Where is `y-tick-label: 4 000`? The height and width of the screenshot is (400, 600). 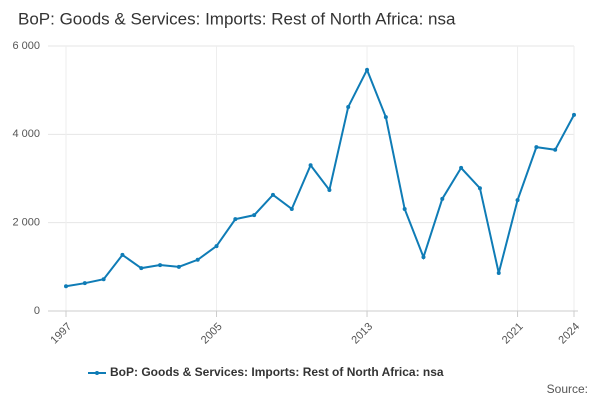 y-tick-label: 4 000 is located at coordinates (26, 134).